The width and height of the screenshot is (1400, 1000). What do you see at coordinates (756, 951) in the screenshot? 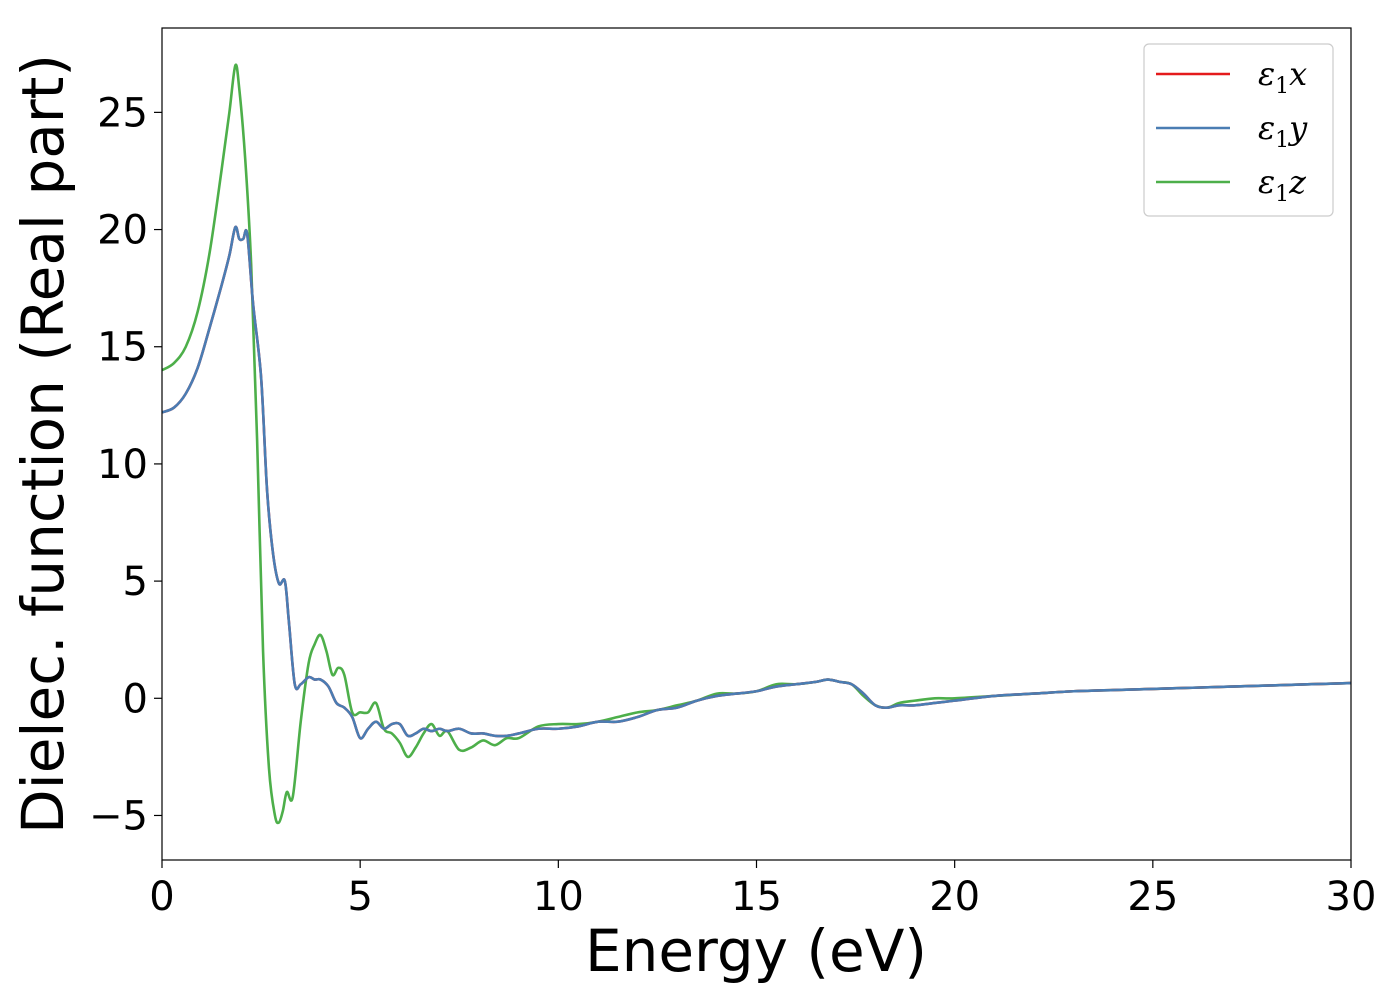
I see `x-axis-label: Energy (eV)` at bounding box center [756, 951].